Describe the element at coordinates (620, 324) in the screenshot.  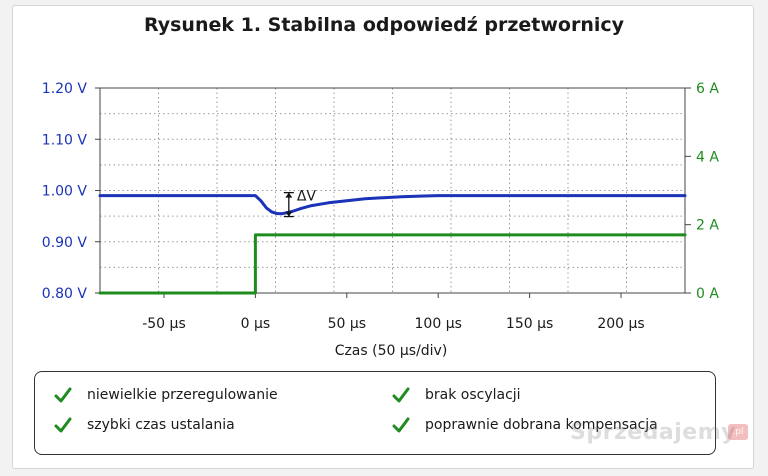
I see `x-tick-label: 200 µs` at that location.